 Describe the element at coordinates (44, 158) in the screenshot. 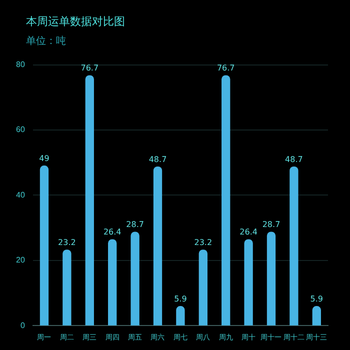

I see `data-label: 49` at that location.